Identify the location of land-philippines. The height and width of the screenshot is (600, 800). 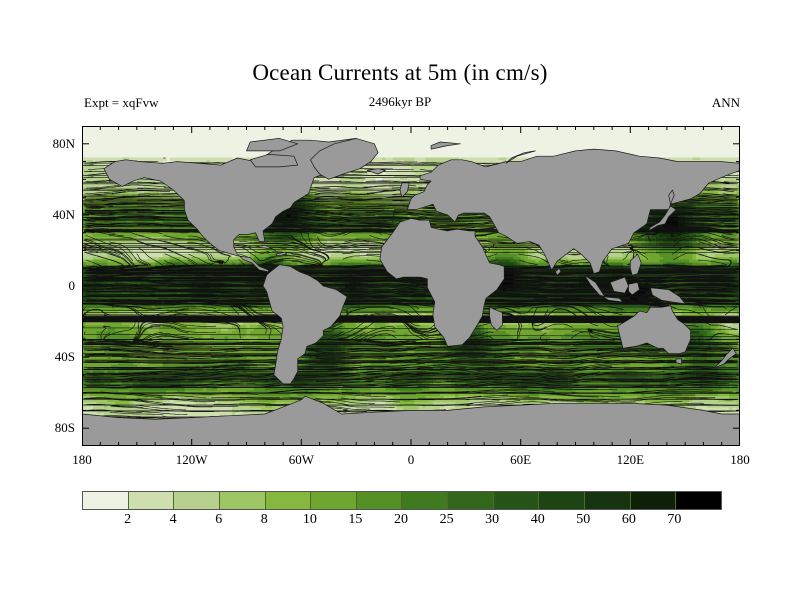
(635, 264).